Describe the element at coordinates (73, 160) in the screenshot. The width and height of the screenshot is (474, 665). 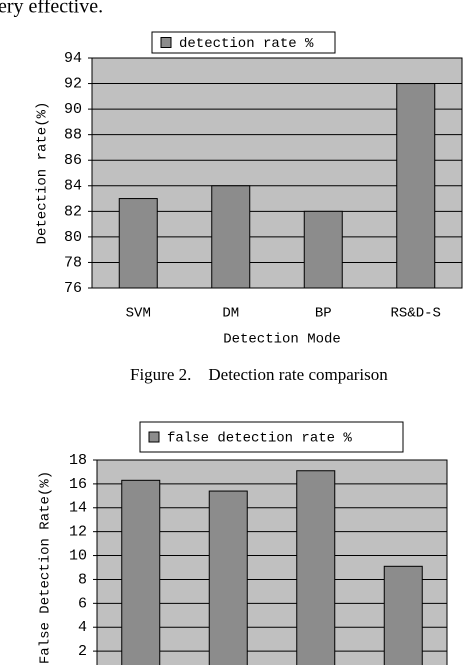
I see `y-tick-label: 86` at that location.